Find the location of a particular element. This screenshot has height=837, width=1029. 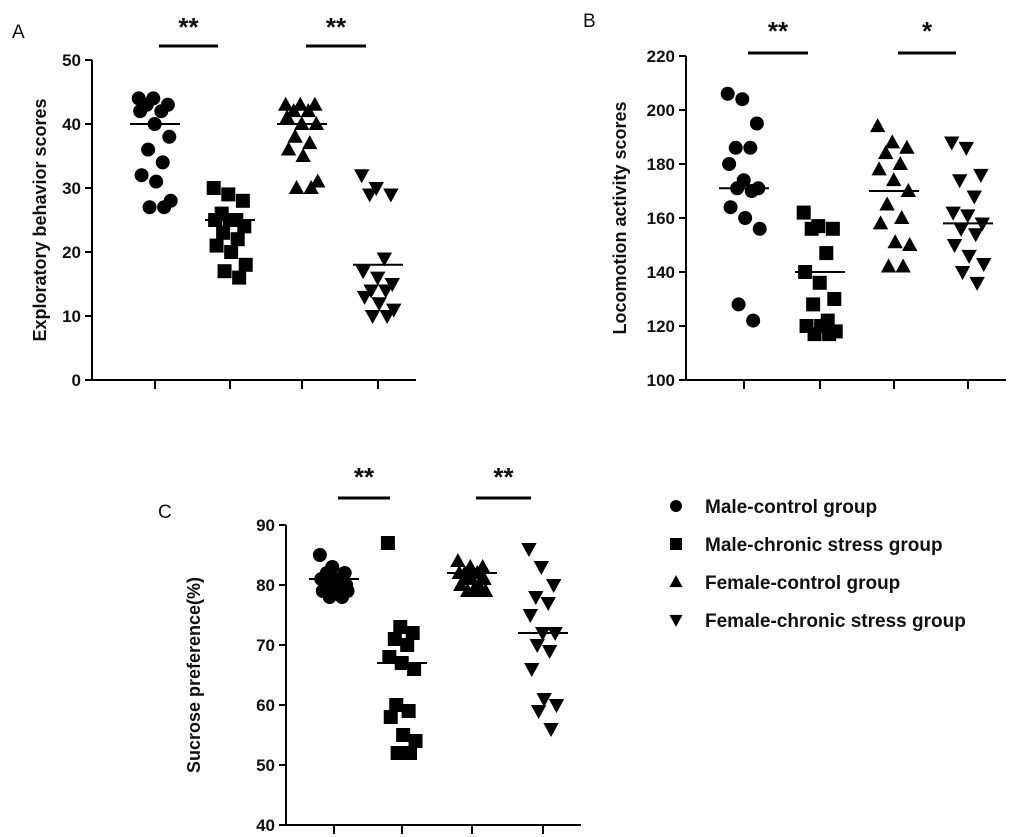

series-circle is located at coordinates (744, 207).